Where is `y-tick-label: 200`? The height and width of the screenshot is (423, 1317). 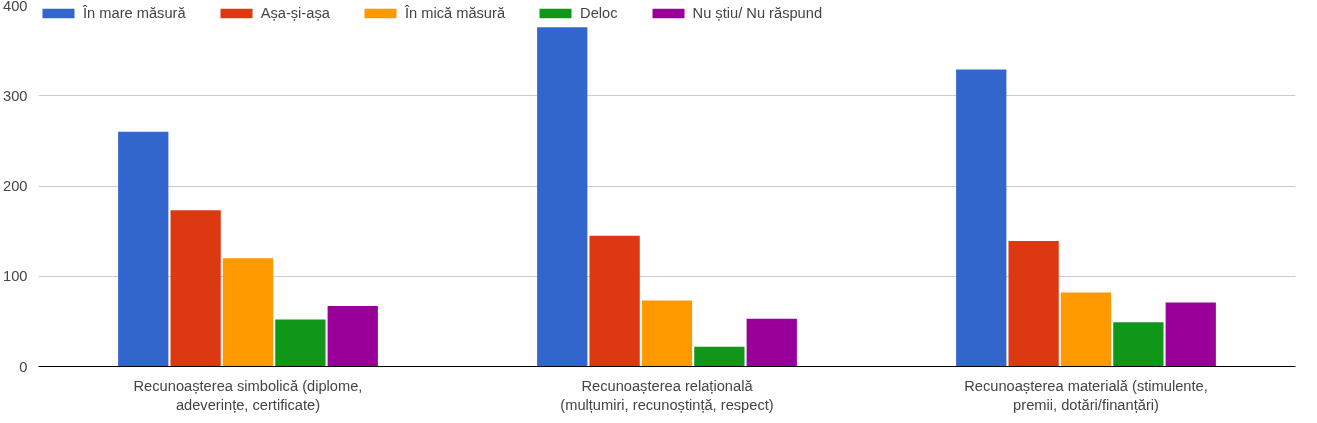 y-tick-label: 200 is located at coordinates (15, 186).